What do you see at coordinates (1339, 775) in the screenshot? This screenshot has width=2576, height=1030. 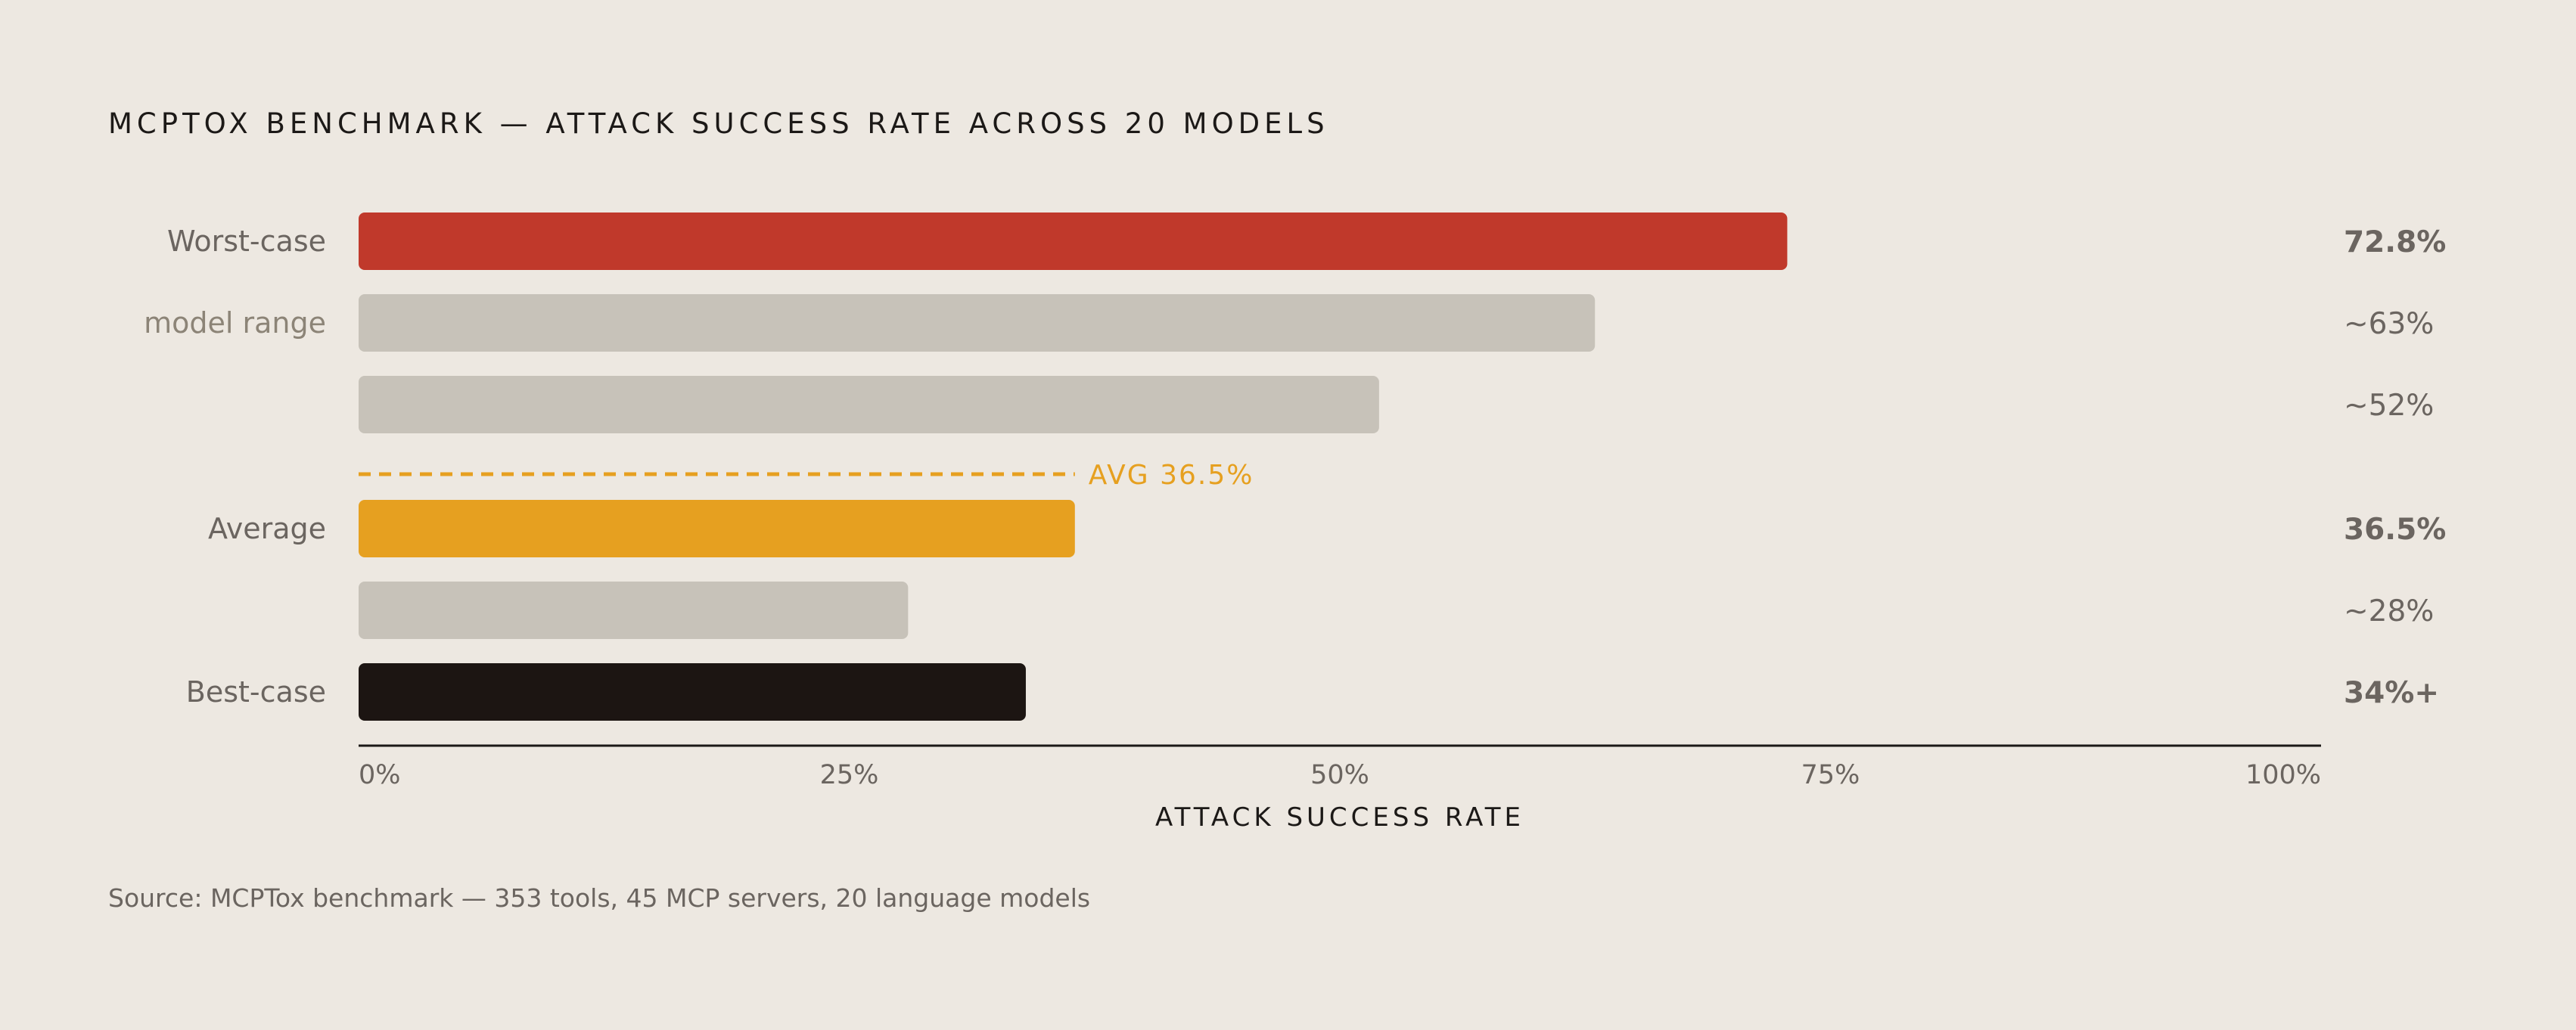 I see `x-tick-label: 50%` at bounding box center [1339, 775].